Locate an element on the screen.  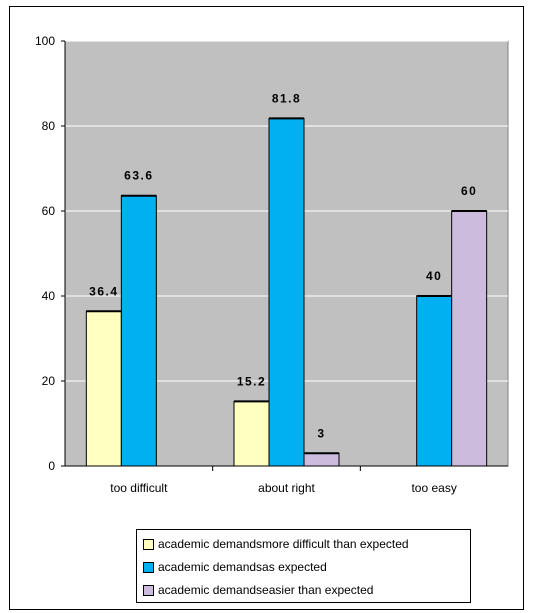
x-tick-label: too easy is located at coordinates (433, 488).